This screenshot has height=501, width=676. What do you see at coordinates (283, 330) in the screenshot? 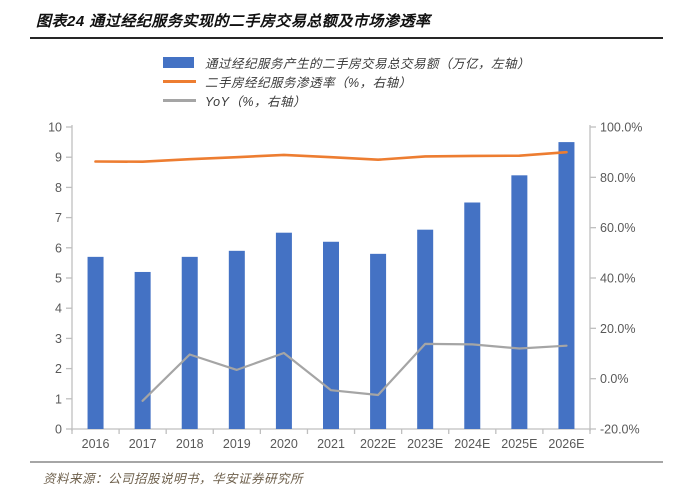
I see `bar-2020` at bounding box center [283, 330].